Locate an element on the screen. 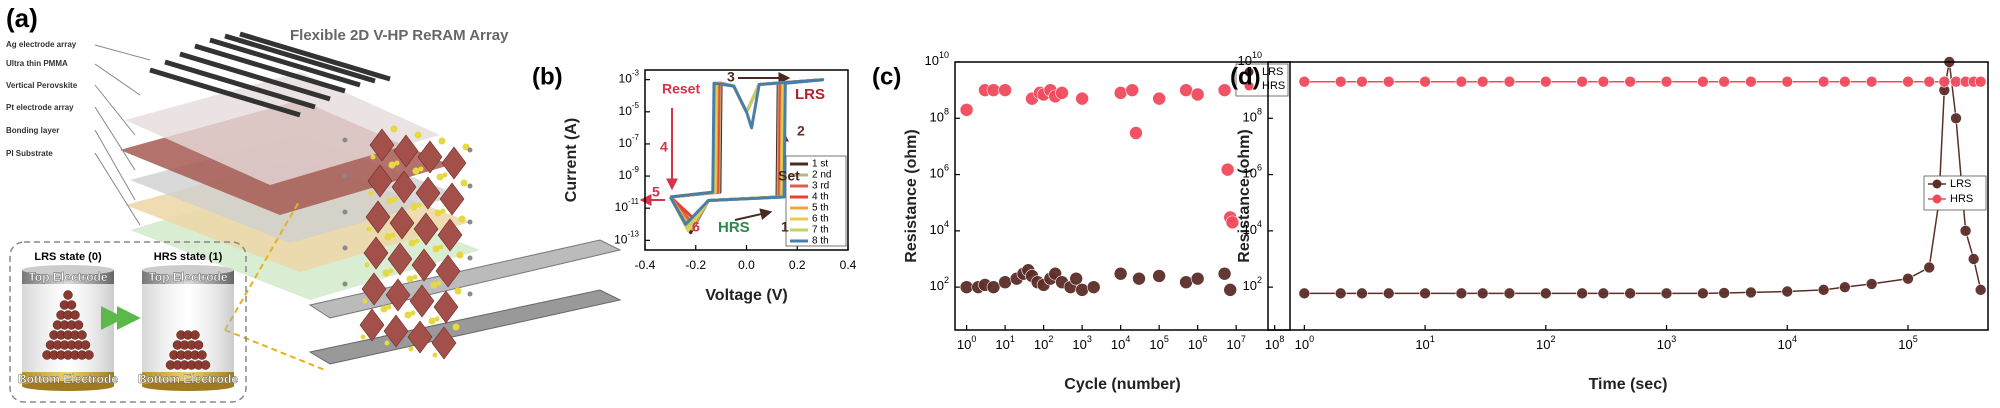  top-plate is located at coordinates (465, 279).